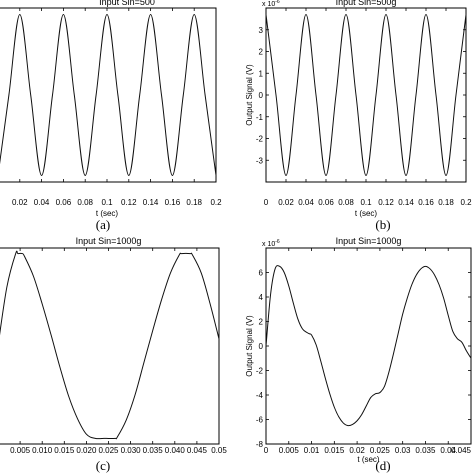  What do you see at coordinates (261, 30) in the screenshot?
I see `y-tick-label: 3` at bounding box center [261, 30].